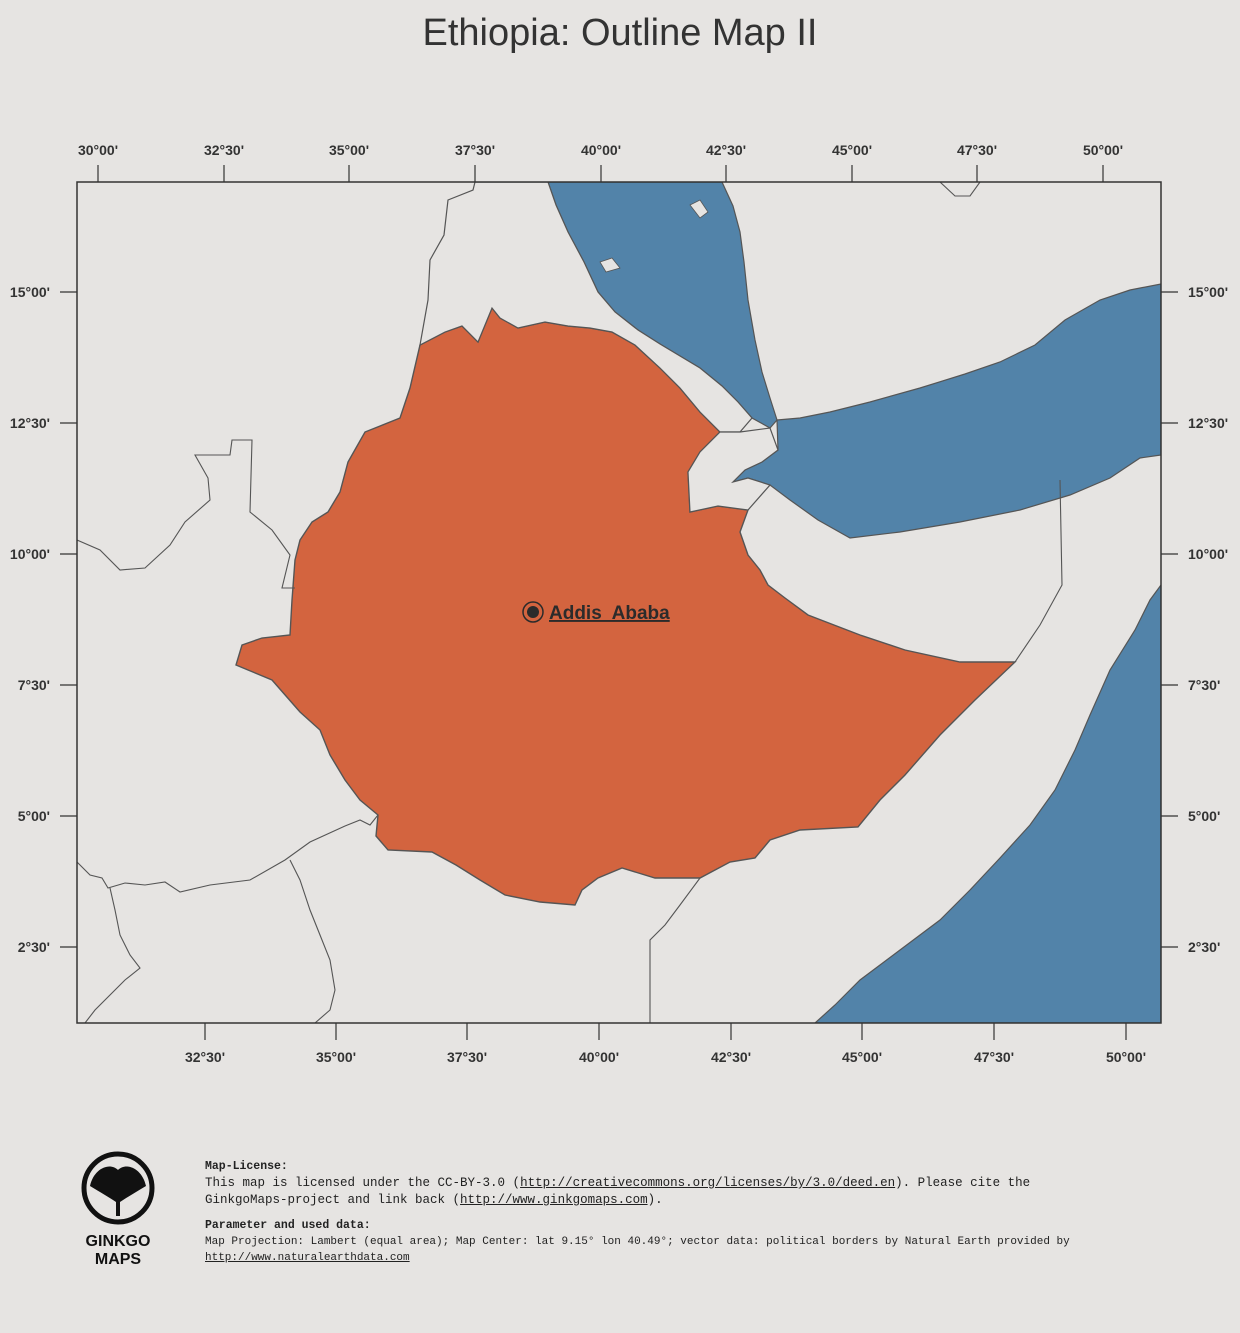 This screenshot has height=1333, width=1240. Describe the element at coordinates (963, 1183) in the screenshot. I see `license-text: ). Please cite the` at that location.